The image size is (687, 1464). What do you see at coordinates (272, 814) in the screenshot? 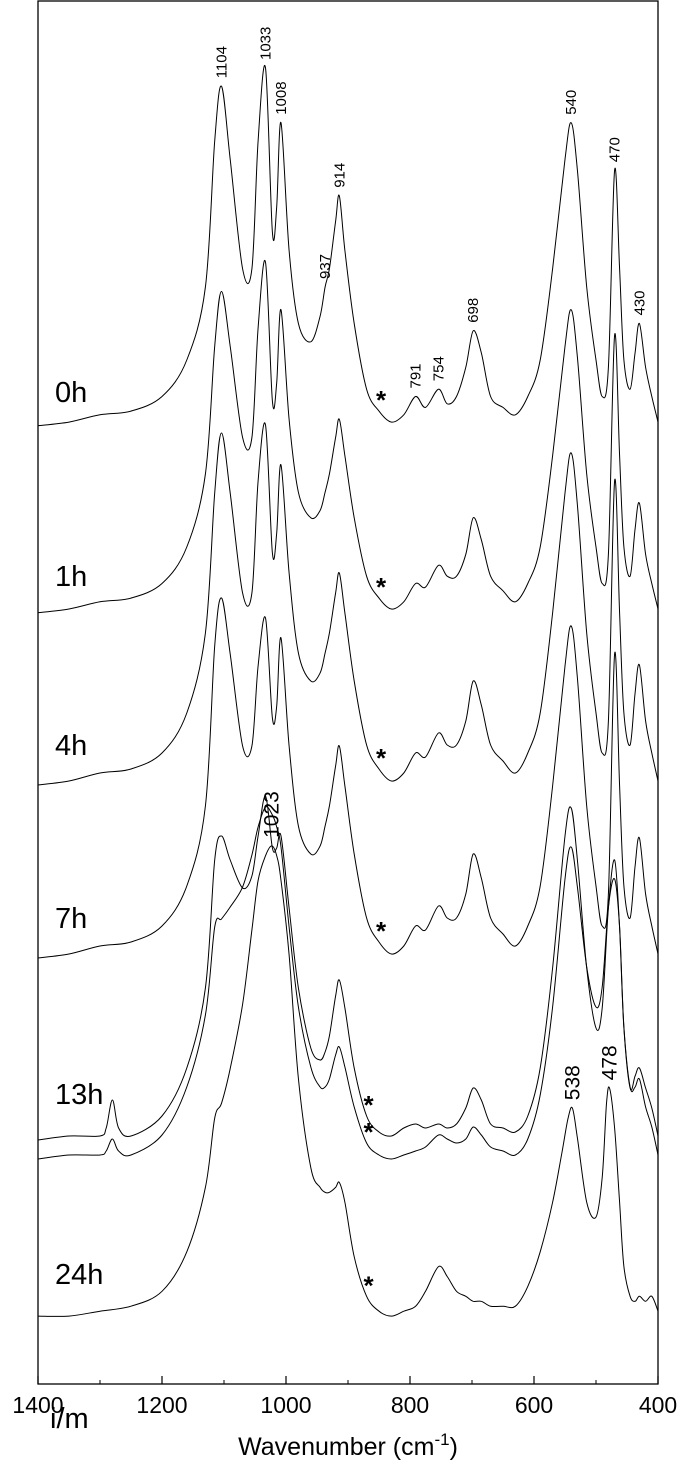
I see `peak-label-1023: 1023` at bounding box center [272, 814].